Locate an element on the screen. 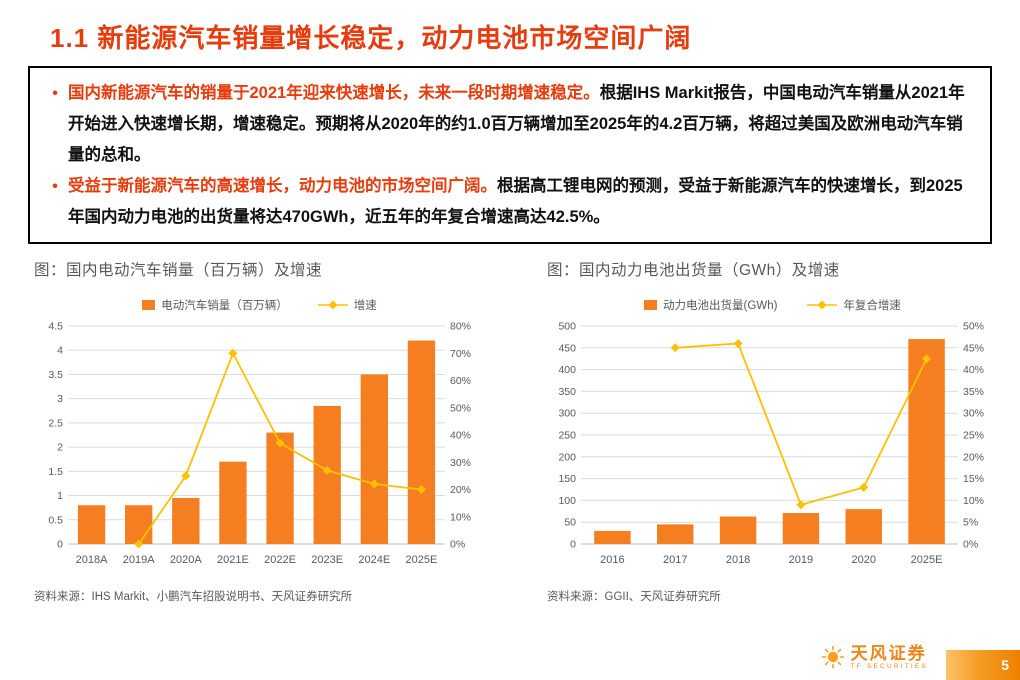 Image resolution: width=1020 pixels, height=680 pixels. footer: 天风证券 TF SECURITIES 5 is located at coordinates (510, 659).